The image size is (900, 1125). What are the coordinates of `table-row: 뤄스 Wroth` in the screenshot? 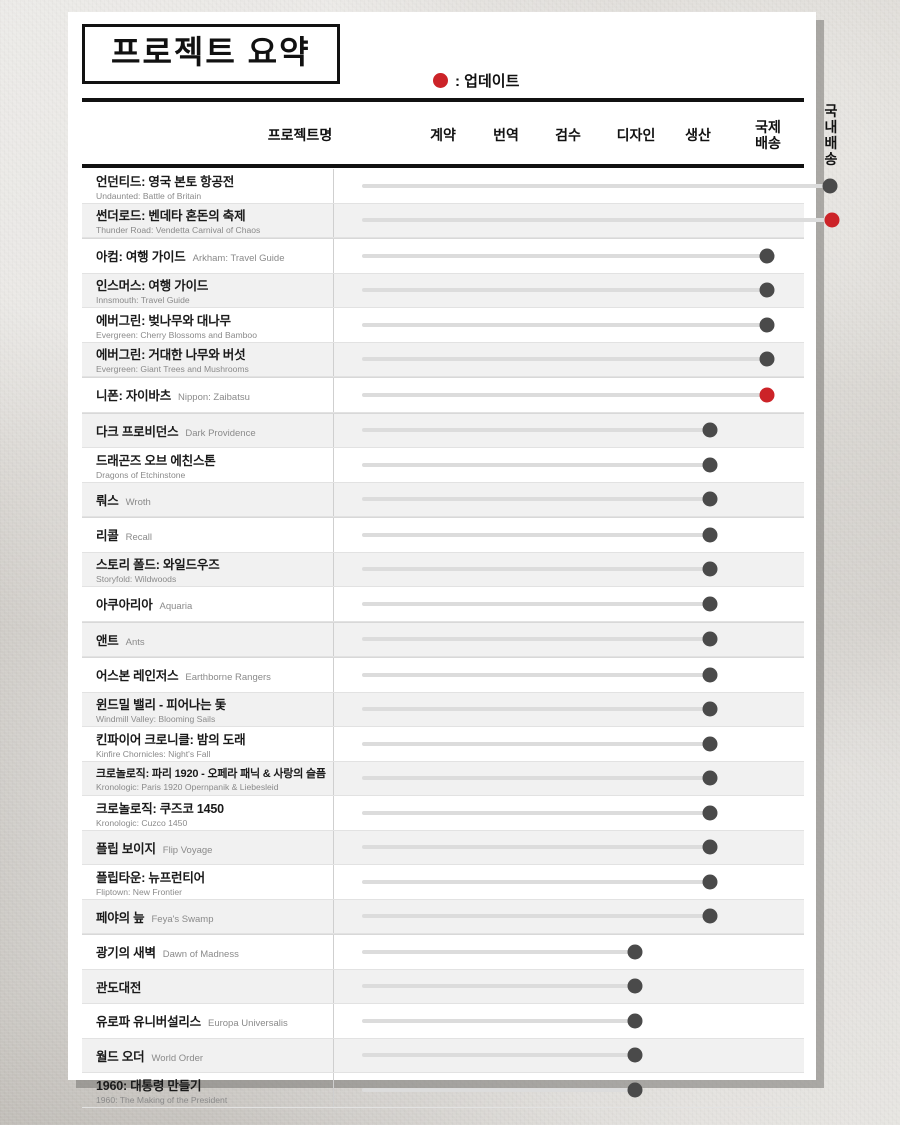 It's located at (443, 499).